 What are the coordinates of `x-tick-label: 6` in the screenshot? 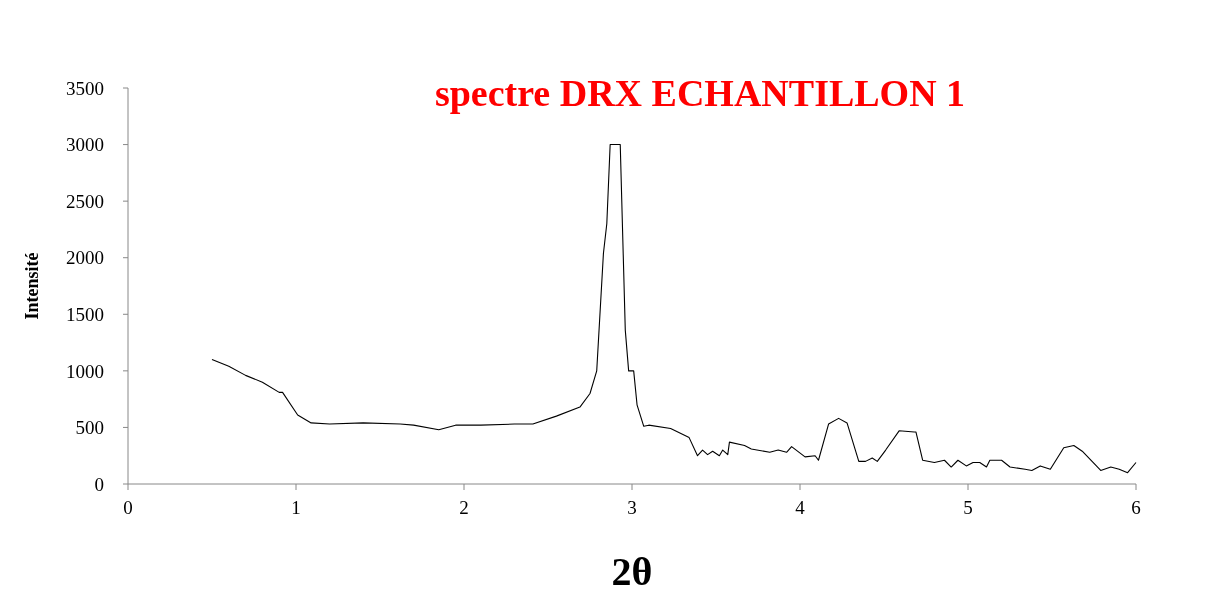 It's located at (1136, 507).